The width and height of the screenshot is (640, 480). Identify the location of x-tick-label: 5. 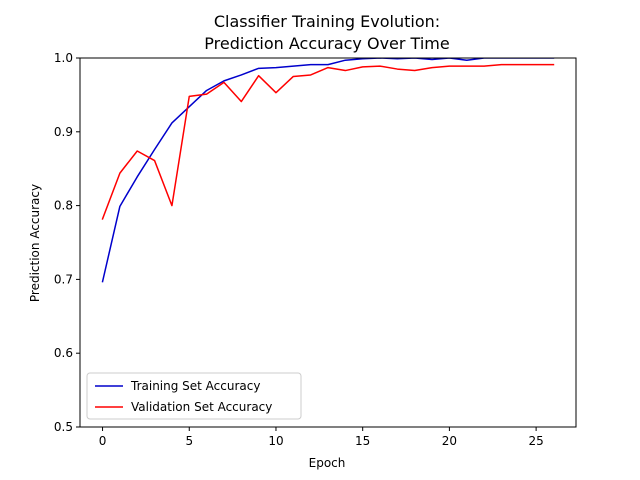
(189, 441).